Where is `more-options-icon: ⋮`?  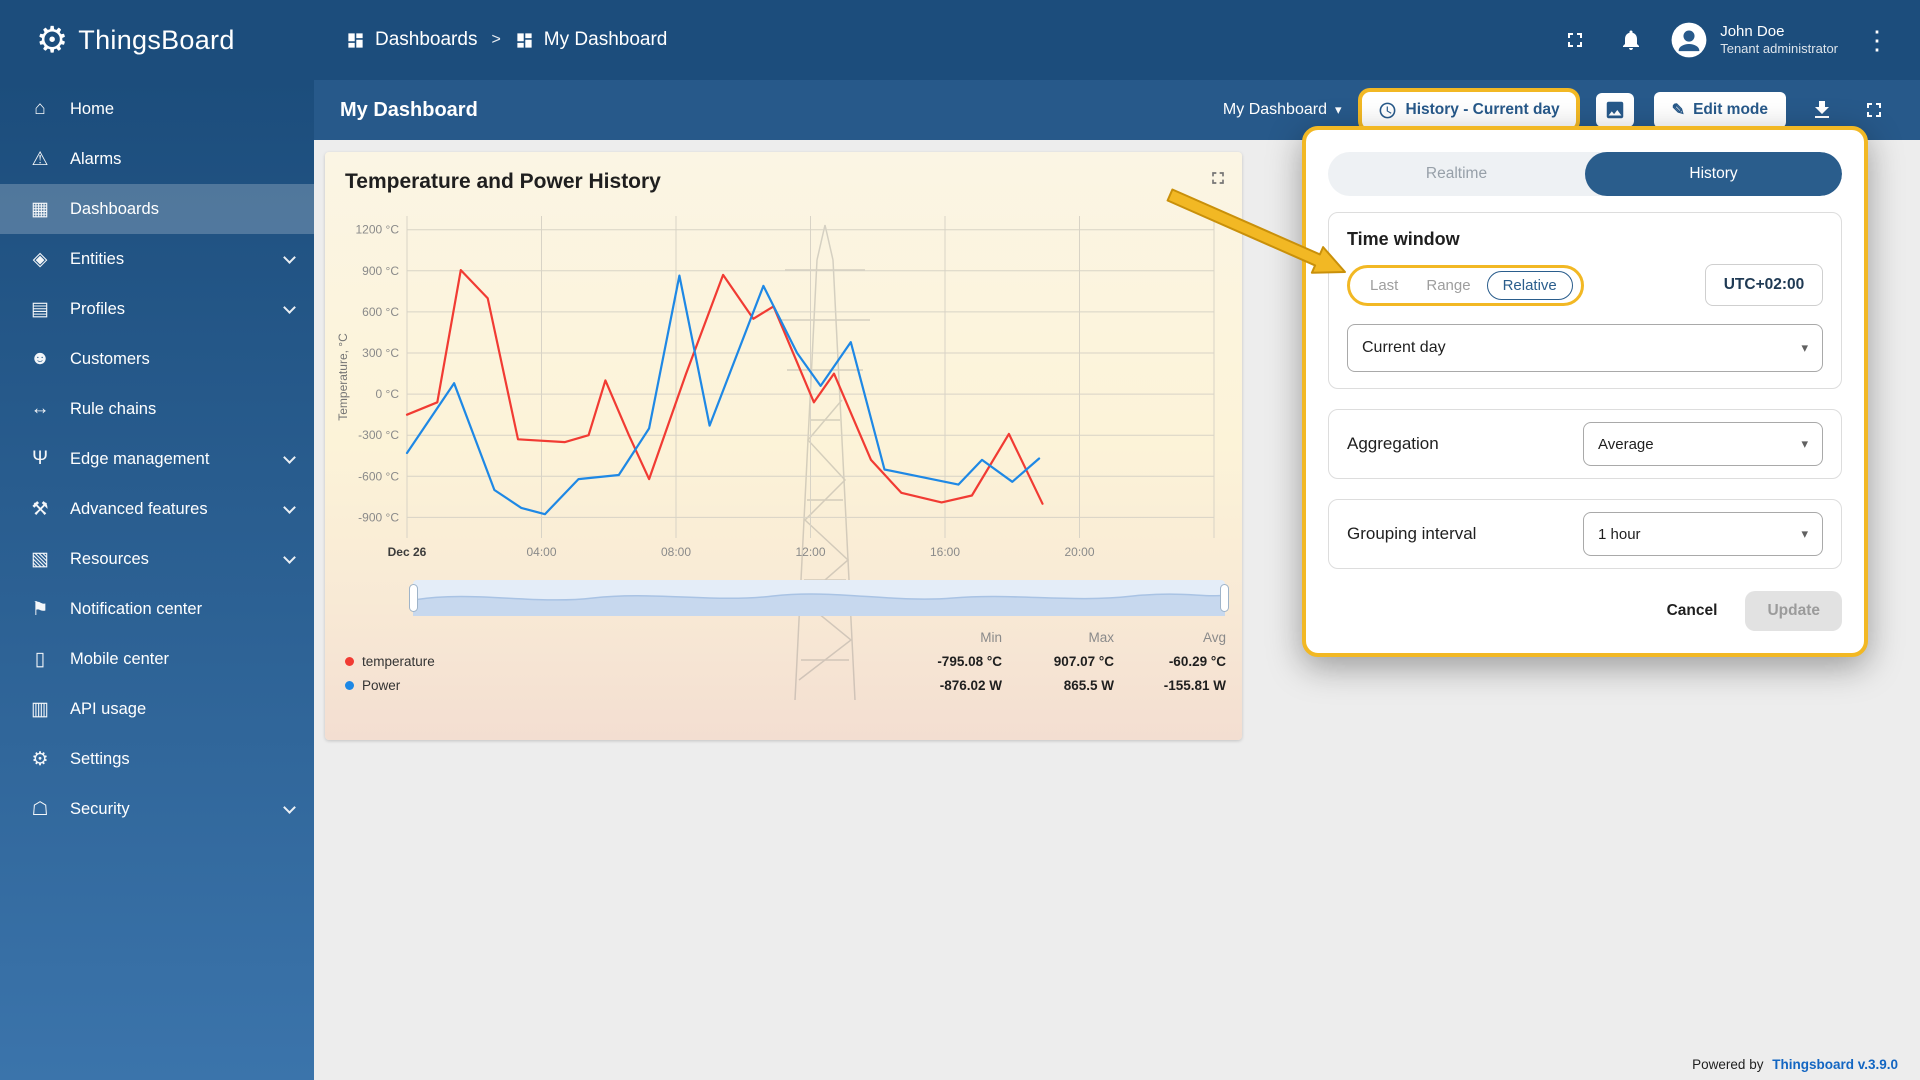
more-options-icon: ⋮ is located at coordinates (1877, 39).